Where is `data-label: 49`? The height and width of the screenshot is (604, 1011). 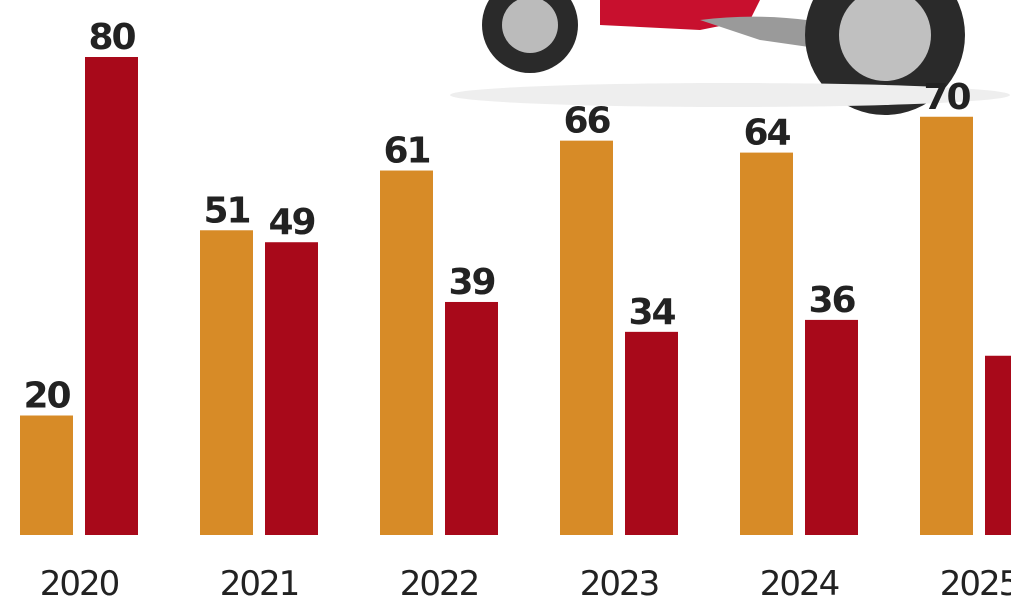 data-label: 49 is located at coordinates (291, 222).